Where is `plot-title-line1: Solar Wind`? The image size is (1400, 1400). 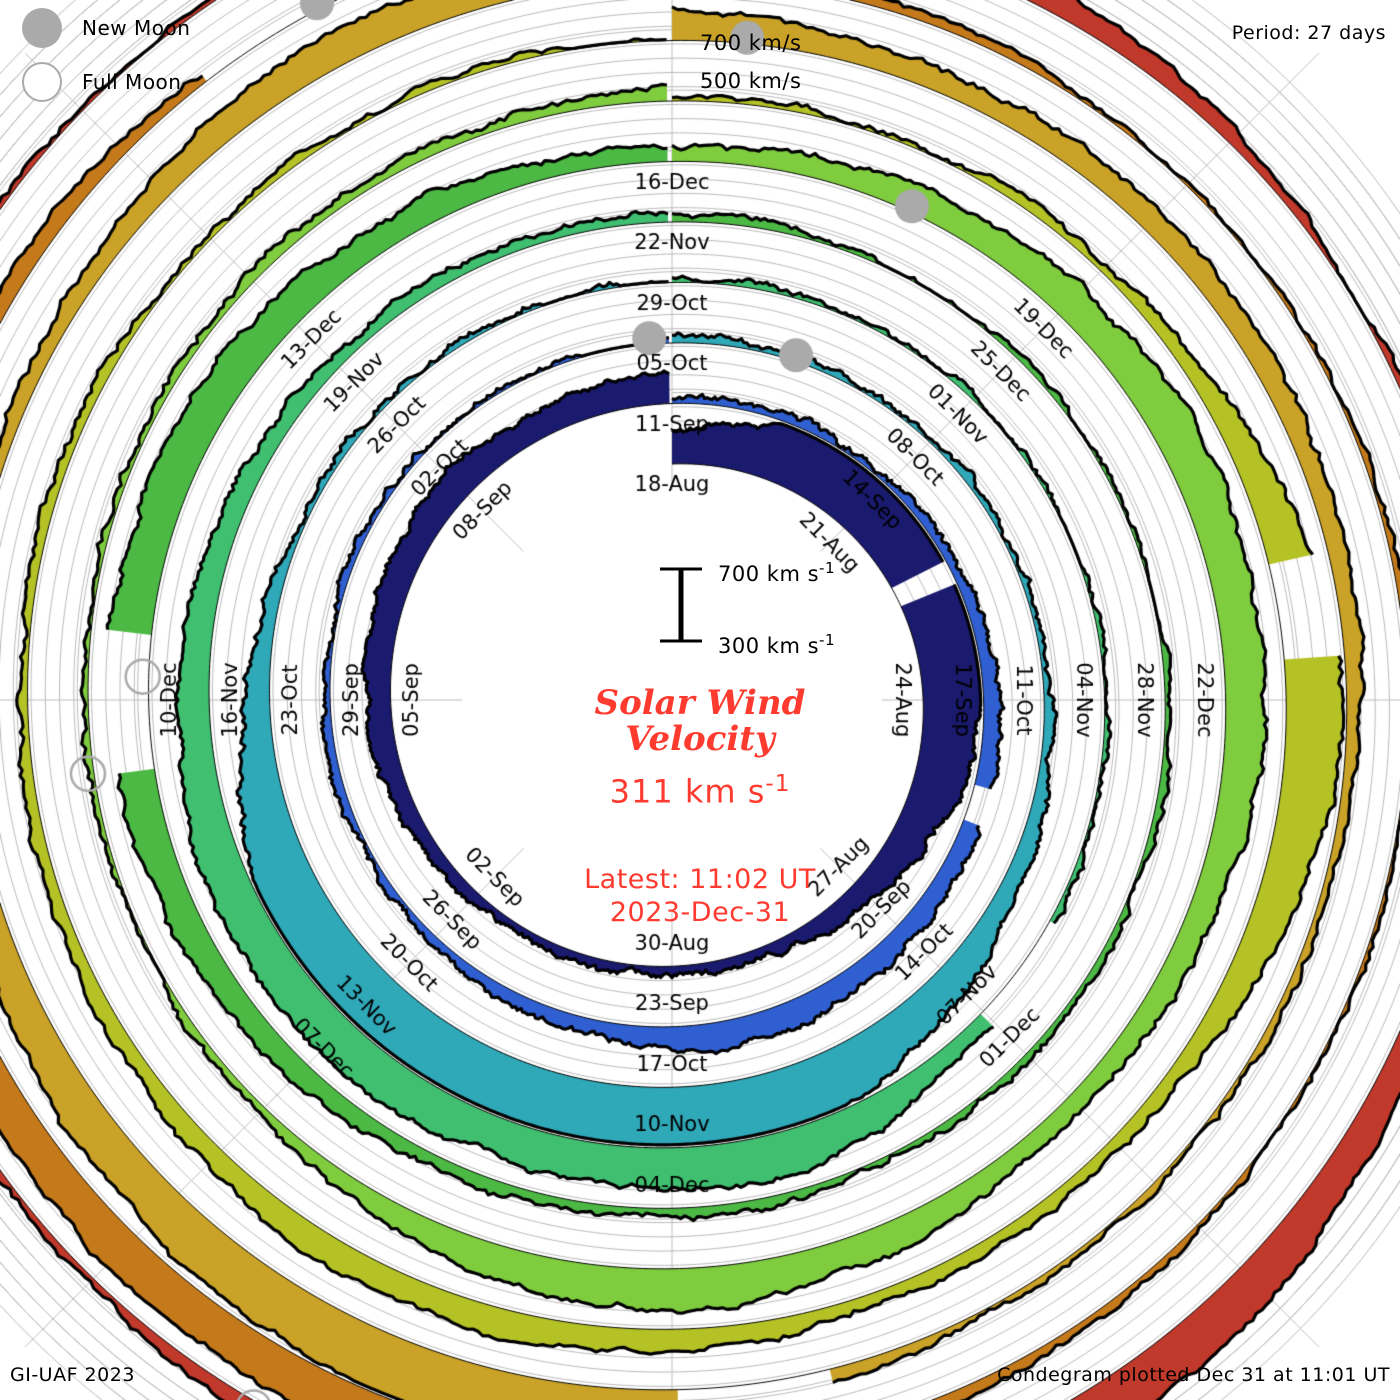 plot-title-line1: Solar Wind is located at coordinates (700, 703).